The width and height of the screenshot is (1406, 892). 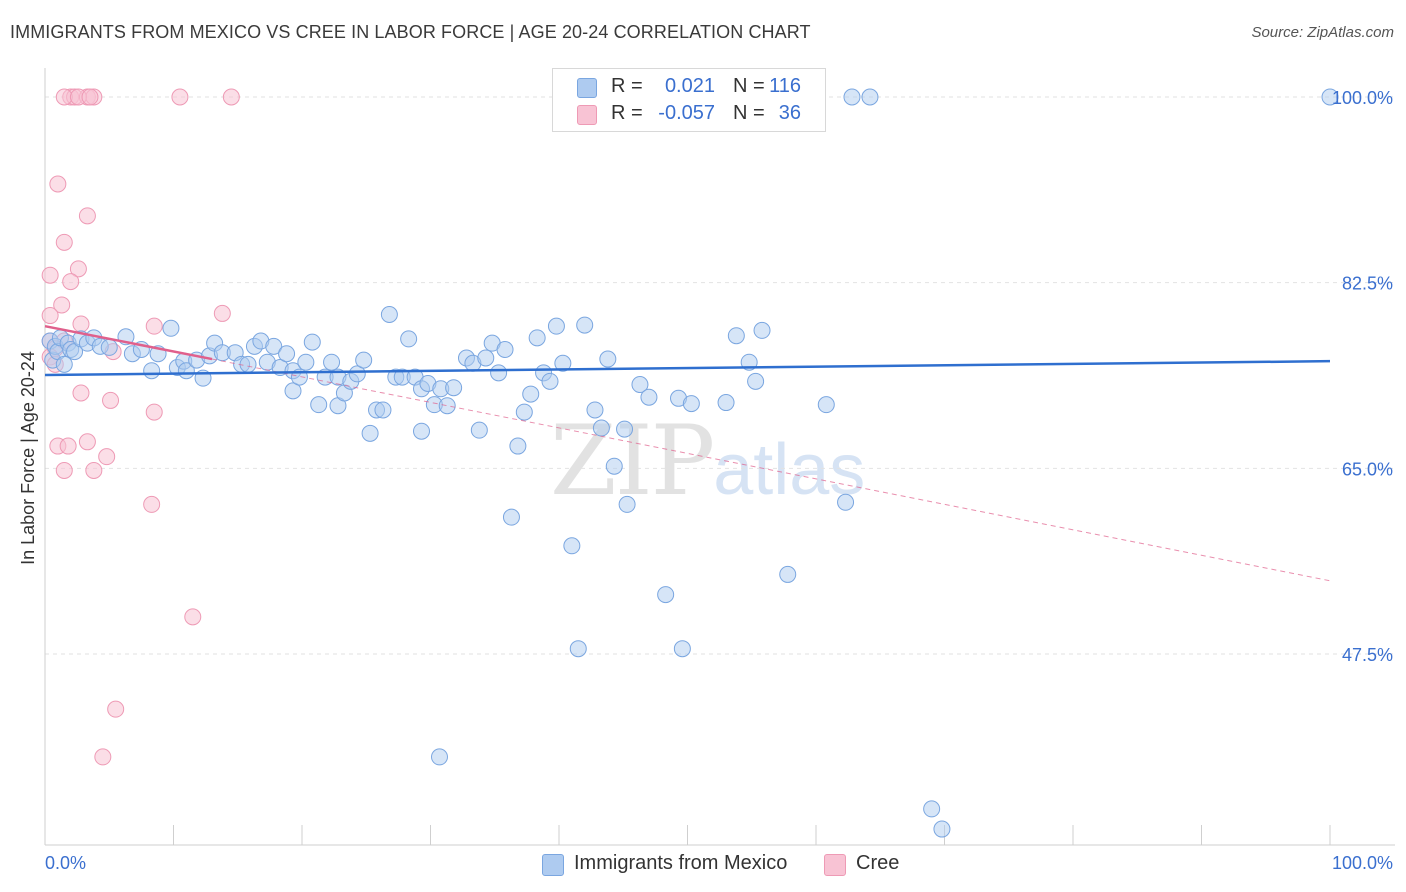 What do you see at coordinates (689, 86) in the screenshot?
I see `legend-r-value: 0.021` at bounding box center [689, 86].